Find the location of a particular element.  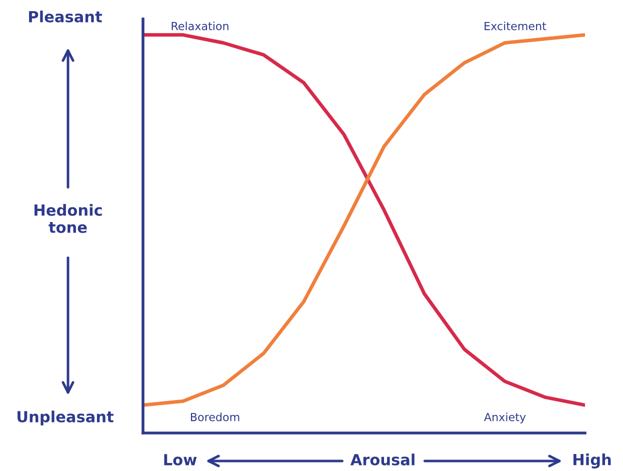

annotation: Anxiety is located at coordinates (505, 418).